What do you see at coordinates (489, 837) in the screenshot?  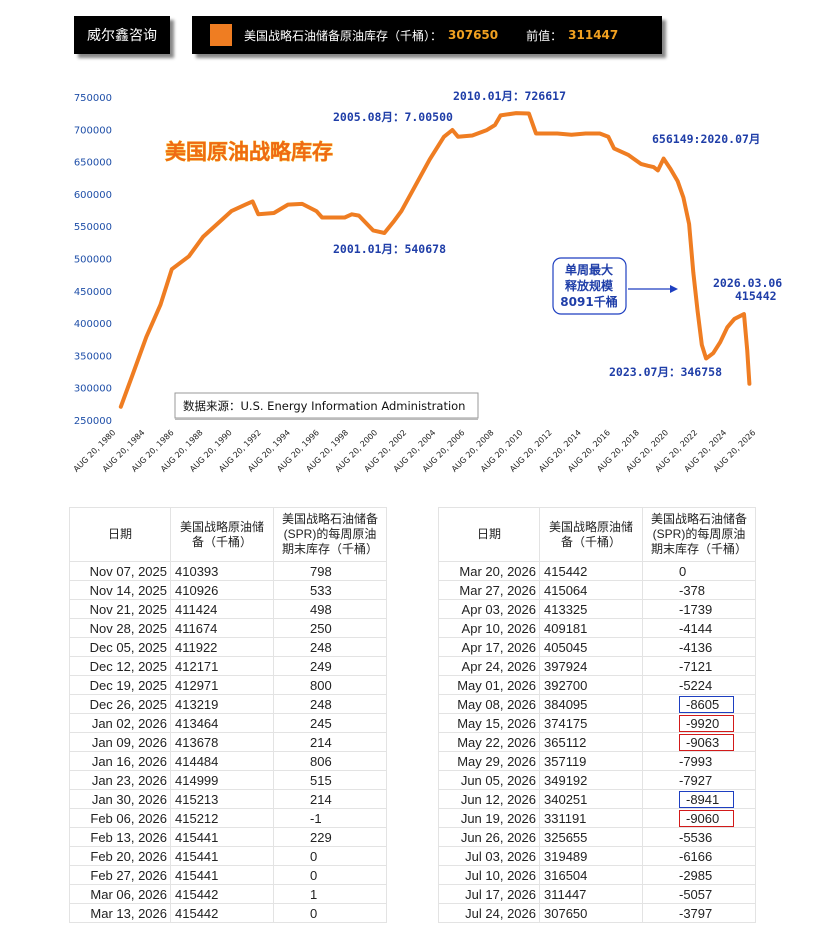 I see `date-cell: Jun 26, 2026` at bounding box center [489, 837].